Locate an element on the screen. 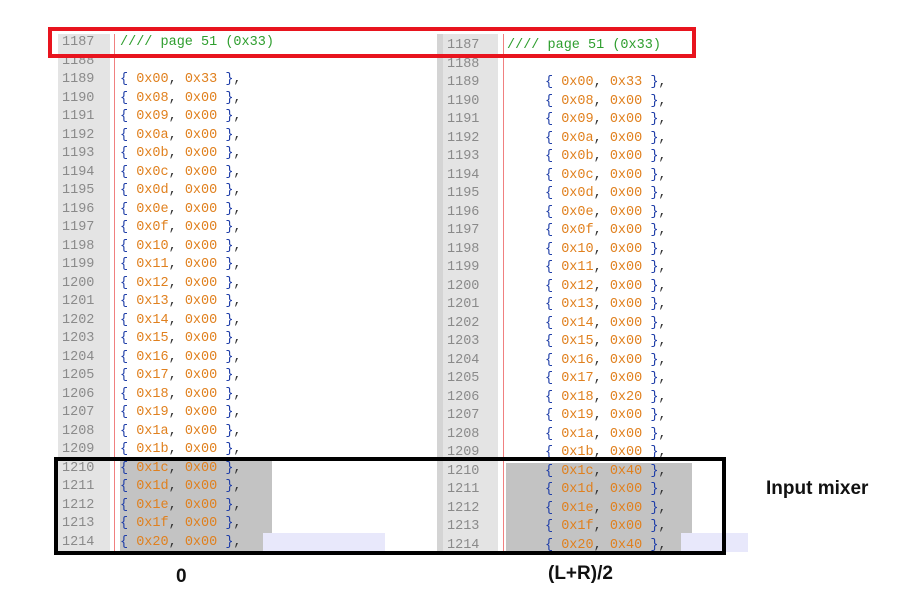  code-text: { 0x00, 0x33 }, is located at coordinates (181, 80).